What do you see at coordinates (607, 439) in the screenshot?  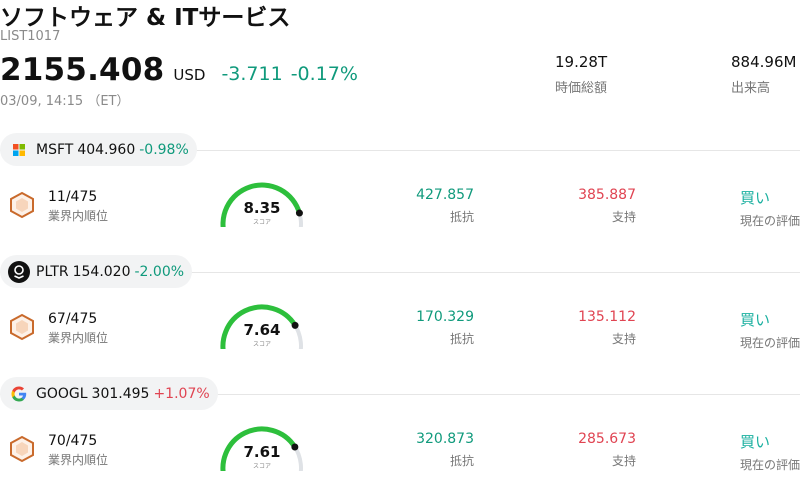 I see `support-value: 285.673` at bounding box center [607, 439].